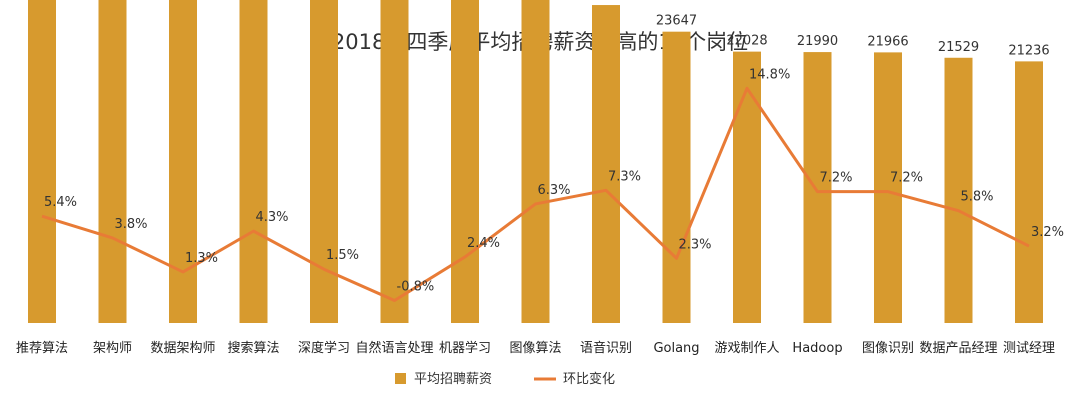 Image resolution: width=1080 pixels, height=402 pixels. What do you see at coordinates (836, 178) in the screenshot?
I see `line-value-label-11: 7.2%` at bounding box center [836, 178].